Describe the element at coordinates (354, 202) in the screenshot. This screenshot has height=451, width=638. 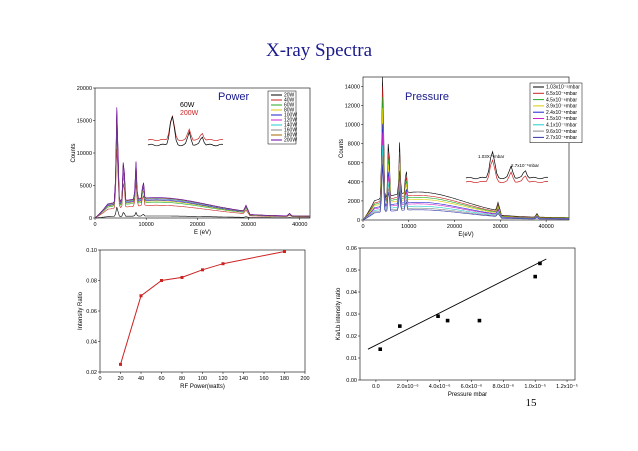
I see `y-tick-label: 2000` at that location.